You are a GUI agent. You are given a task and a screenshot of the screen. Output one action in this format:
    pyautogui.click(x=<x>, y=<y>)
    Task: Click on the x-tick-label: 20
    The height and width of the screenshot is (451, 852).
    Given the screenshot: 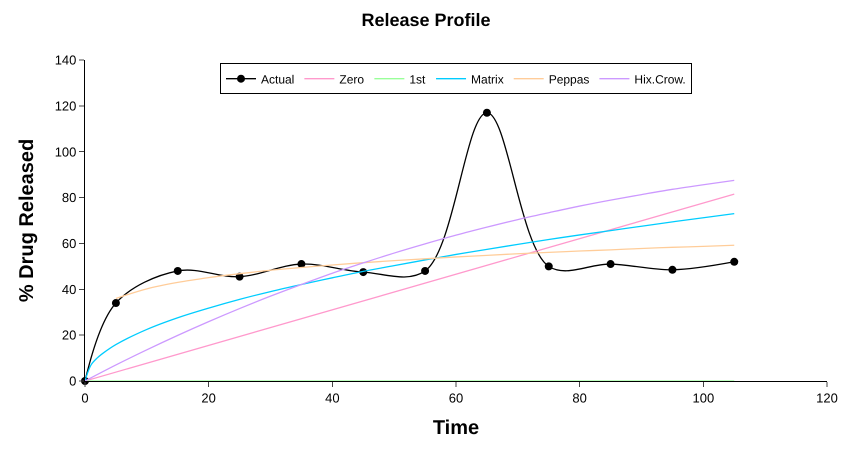 What is the action you would take?
    pyautogui.click(x=208, y=398)
    